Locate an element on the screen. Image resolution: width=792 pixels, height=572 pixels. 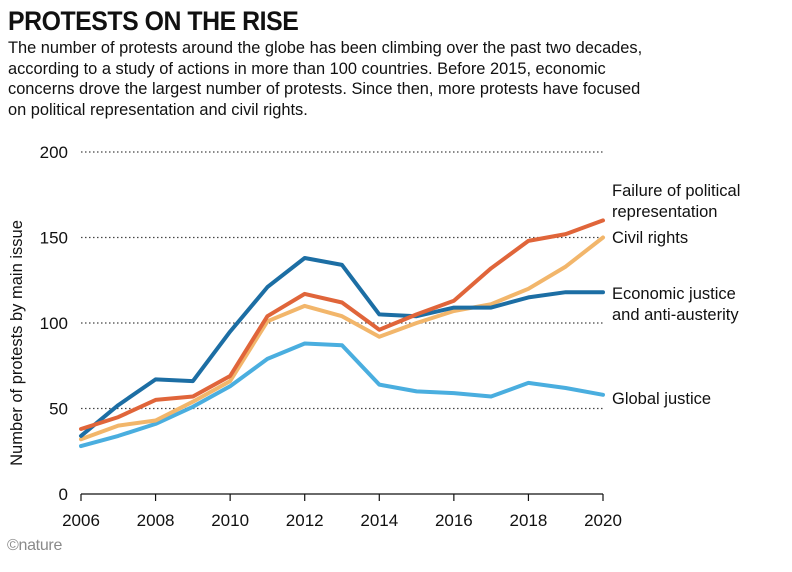
y-tick-label: 0 is located at coordinates (63, 494).